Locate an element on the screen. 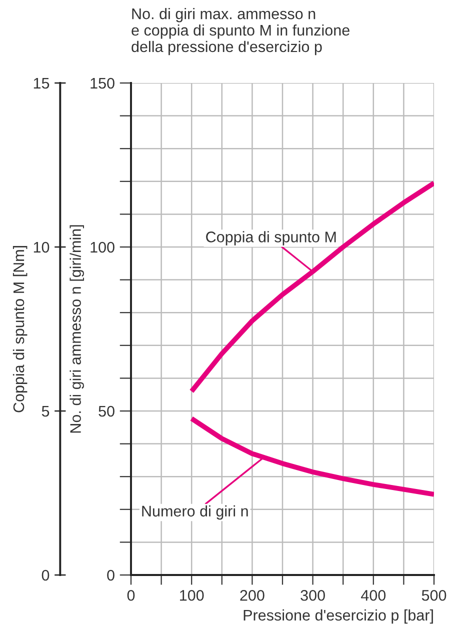 This screenshot has width=452, height=635. x-tick-label: 400 is located at coordinates (373, 595).